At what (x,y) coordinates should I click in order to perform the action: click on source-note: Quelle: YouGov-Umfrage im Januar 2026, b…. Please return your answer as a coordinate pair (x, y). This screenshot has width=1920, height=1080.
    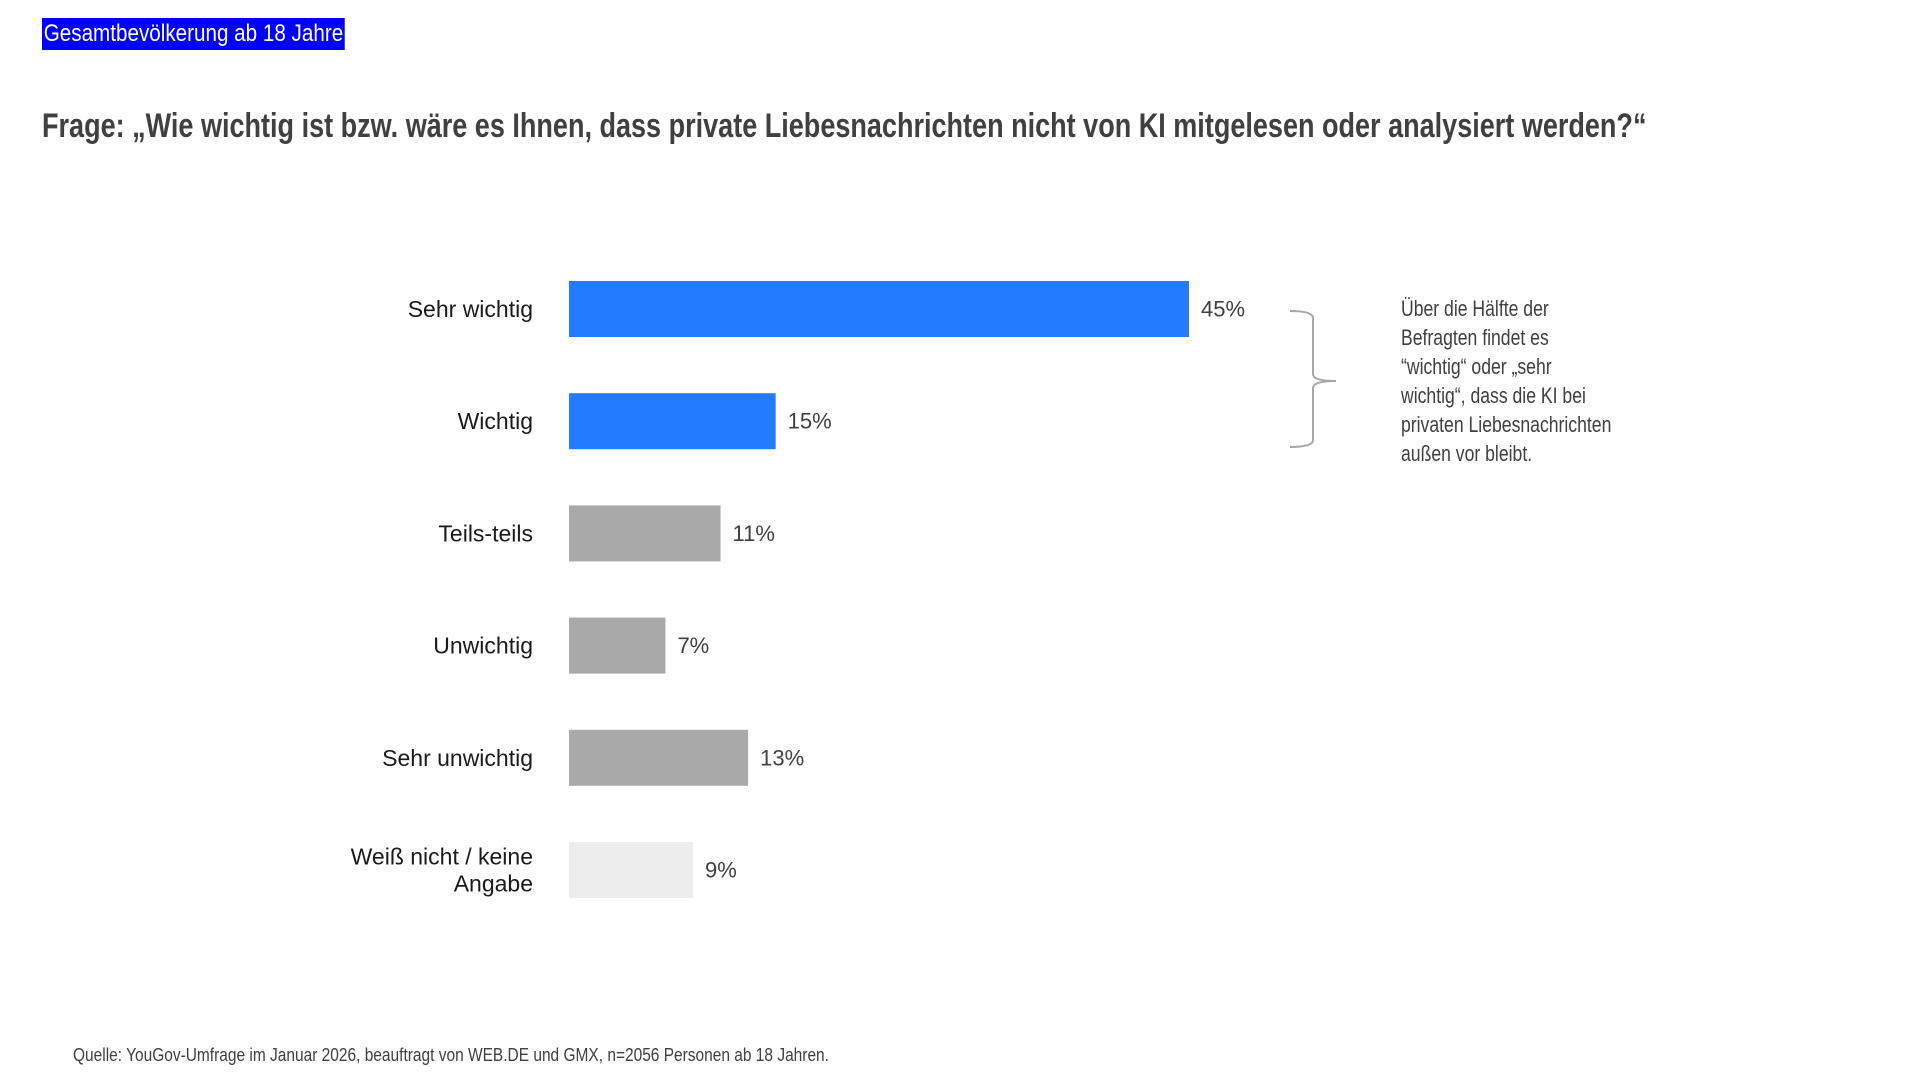
    Looking at the image, I should click on (451, 1055).